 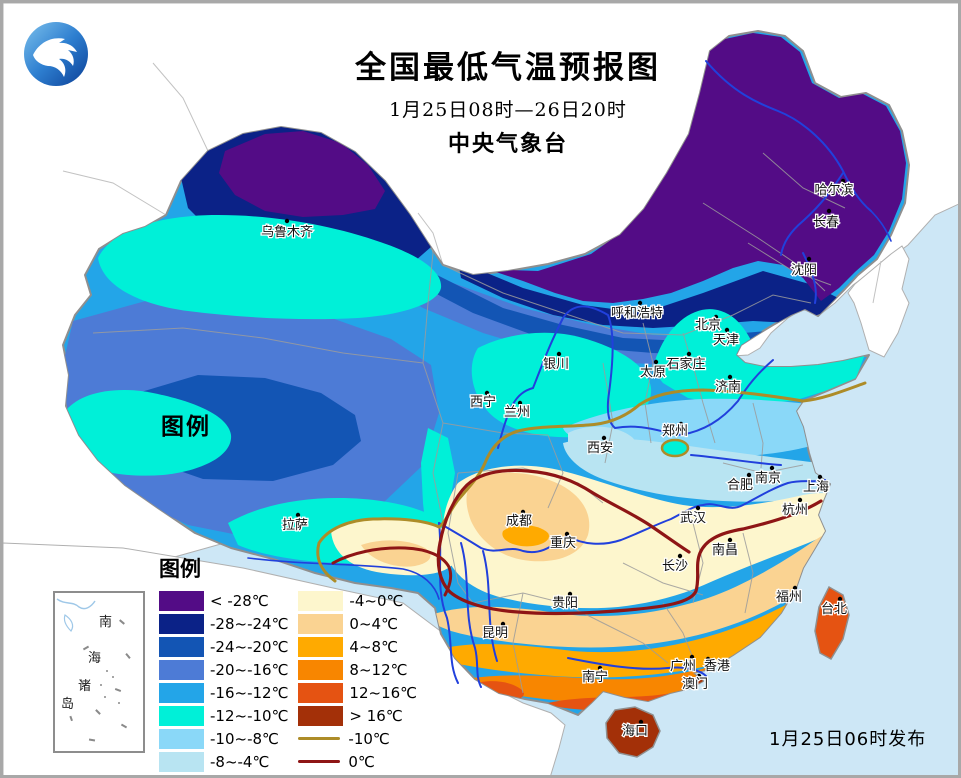 What do you see at coordinates (519, 521) in the screenshot?
I see `city-label: 成都` at bounding box center [519, 521].